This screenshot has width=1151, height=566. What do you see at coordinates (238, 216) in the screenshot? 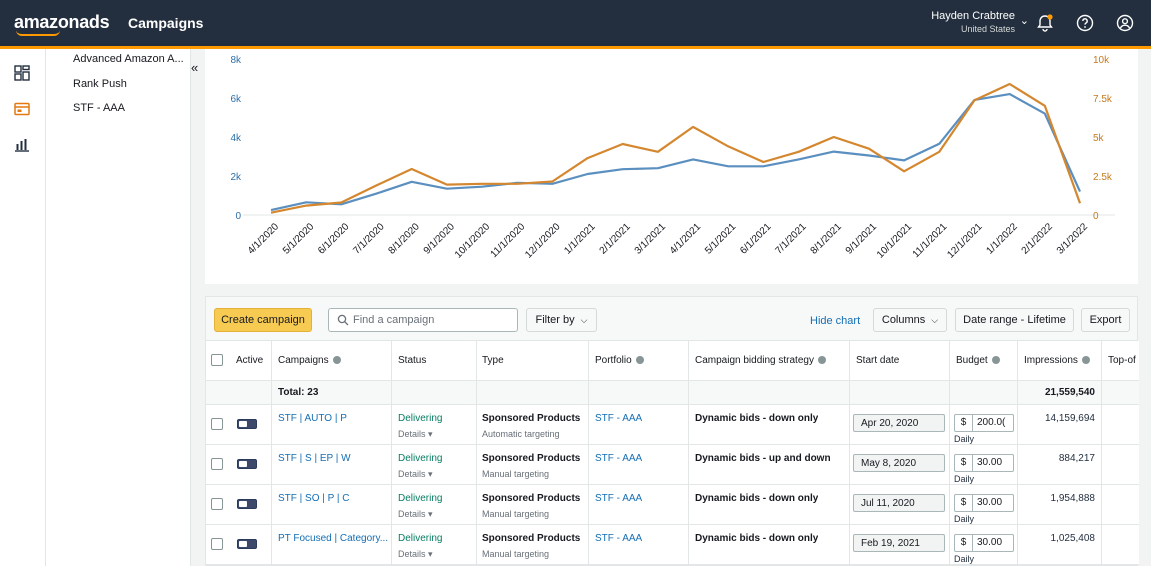
I see `y-left-tick-label: 0` at bounding box center [238, 216].